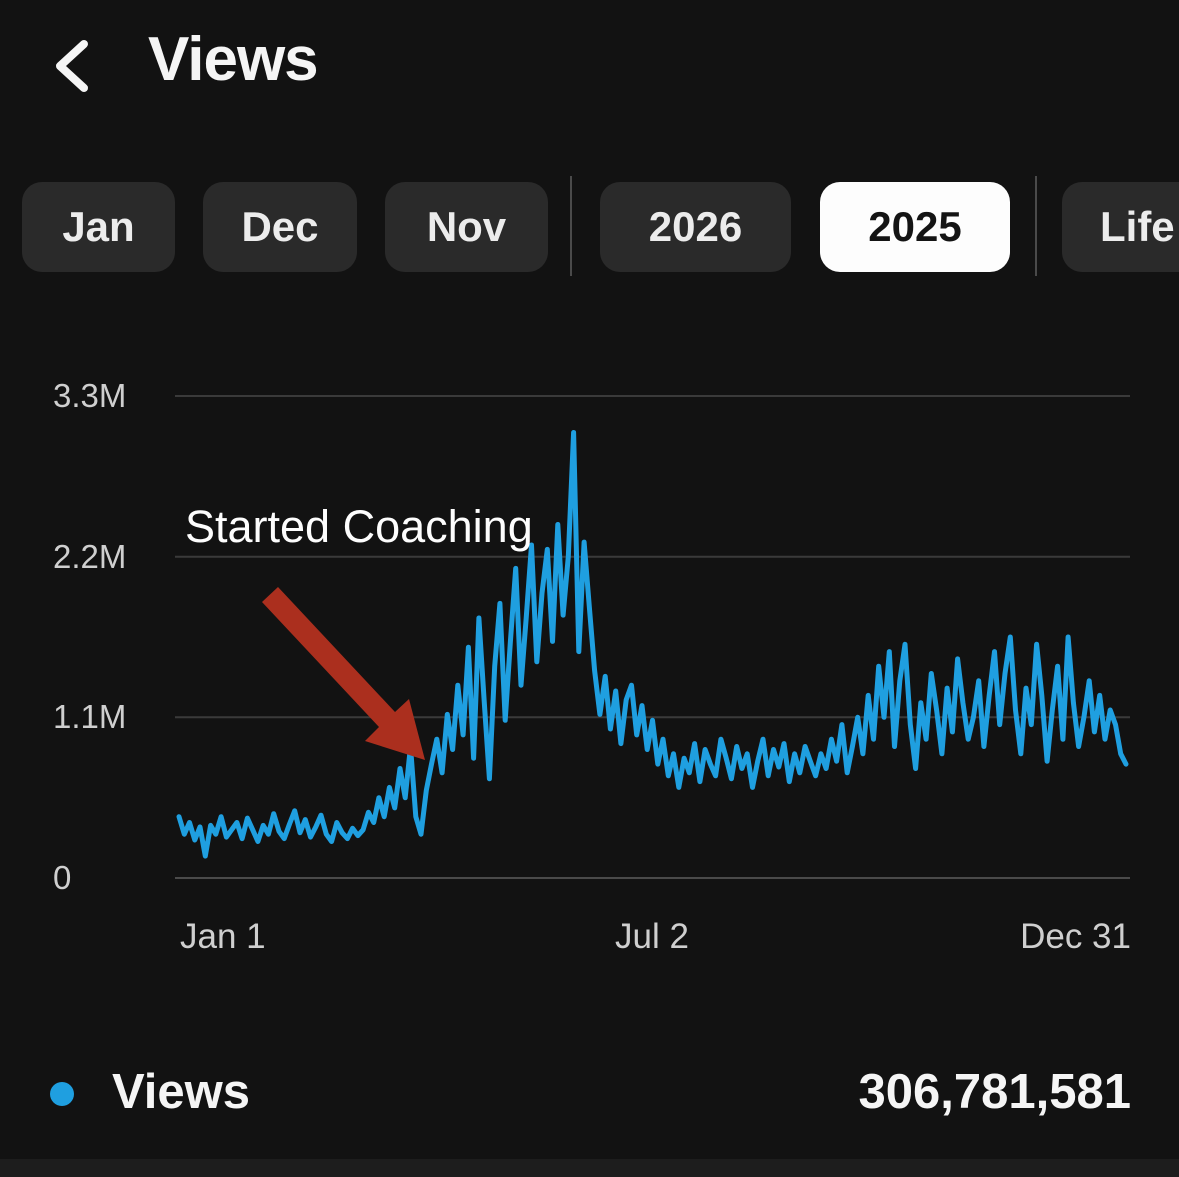 This screenshot has width=1179, height=1177. I want to click on y-axis-tick-label: 3.3M, so click(90, 395).